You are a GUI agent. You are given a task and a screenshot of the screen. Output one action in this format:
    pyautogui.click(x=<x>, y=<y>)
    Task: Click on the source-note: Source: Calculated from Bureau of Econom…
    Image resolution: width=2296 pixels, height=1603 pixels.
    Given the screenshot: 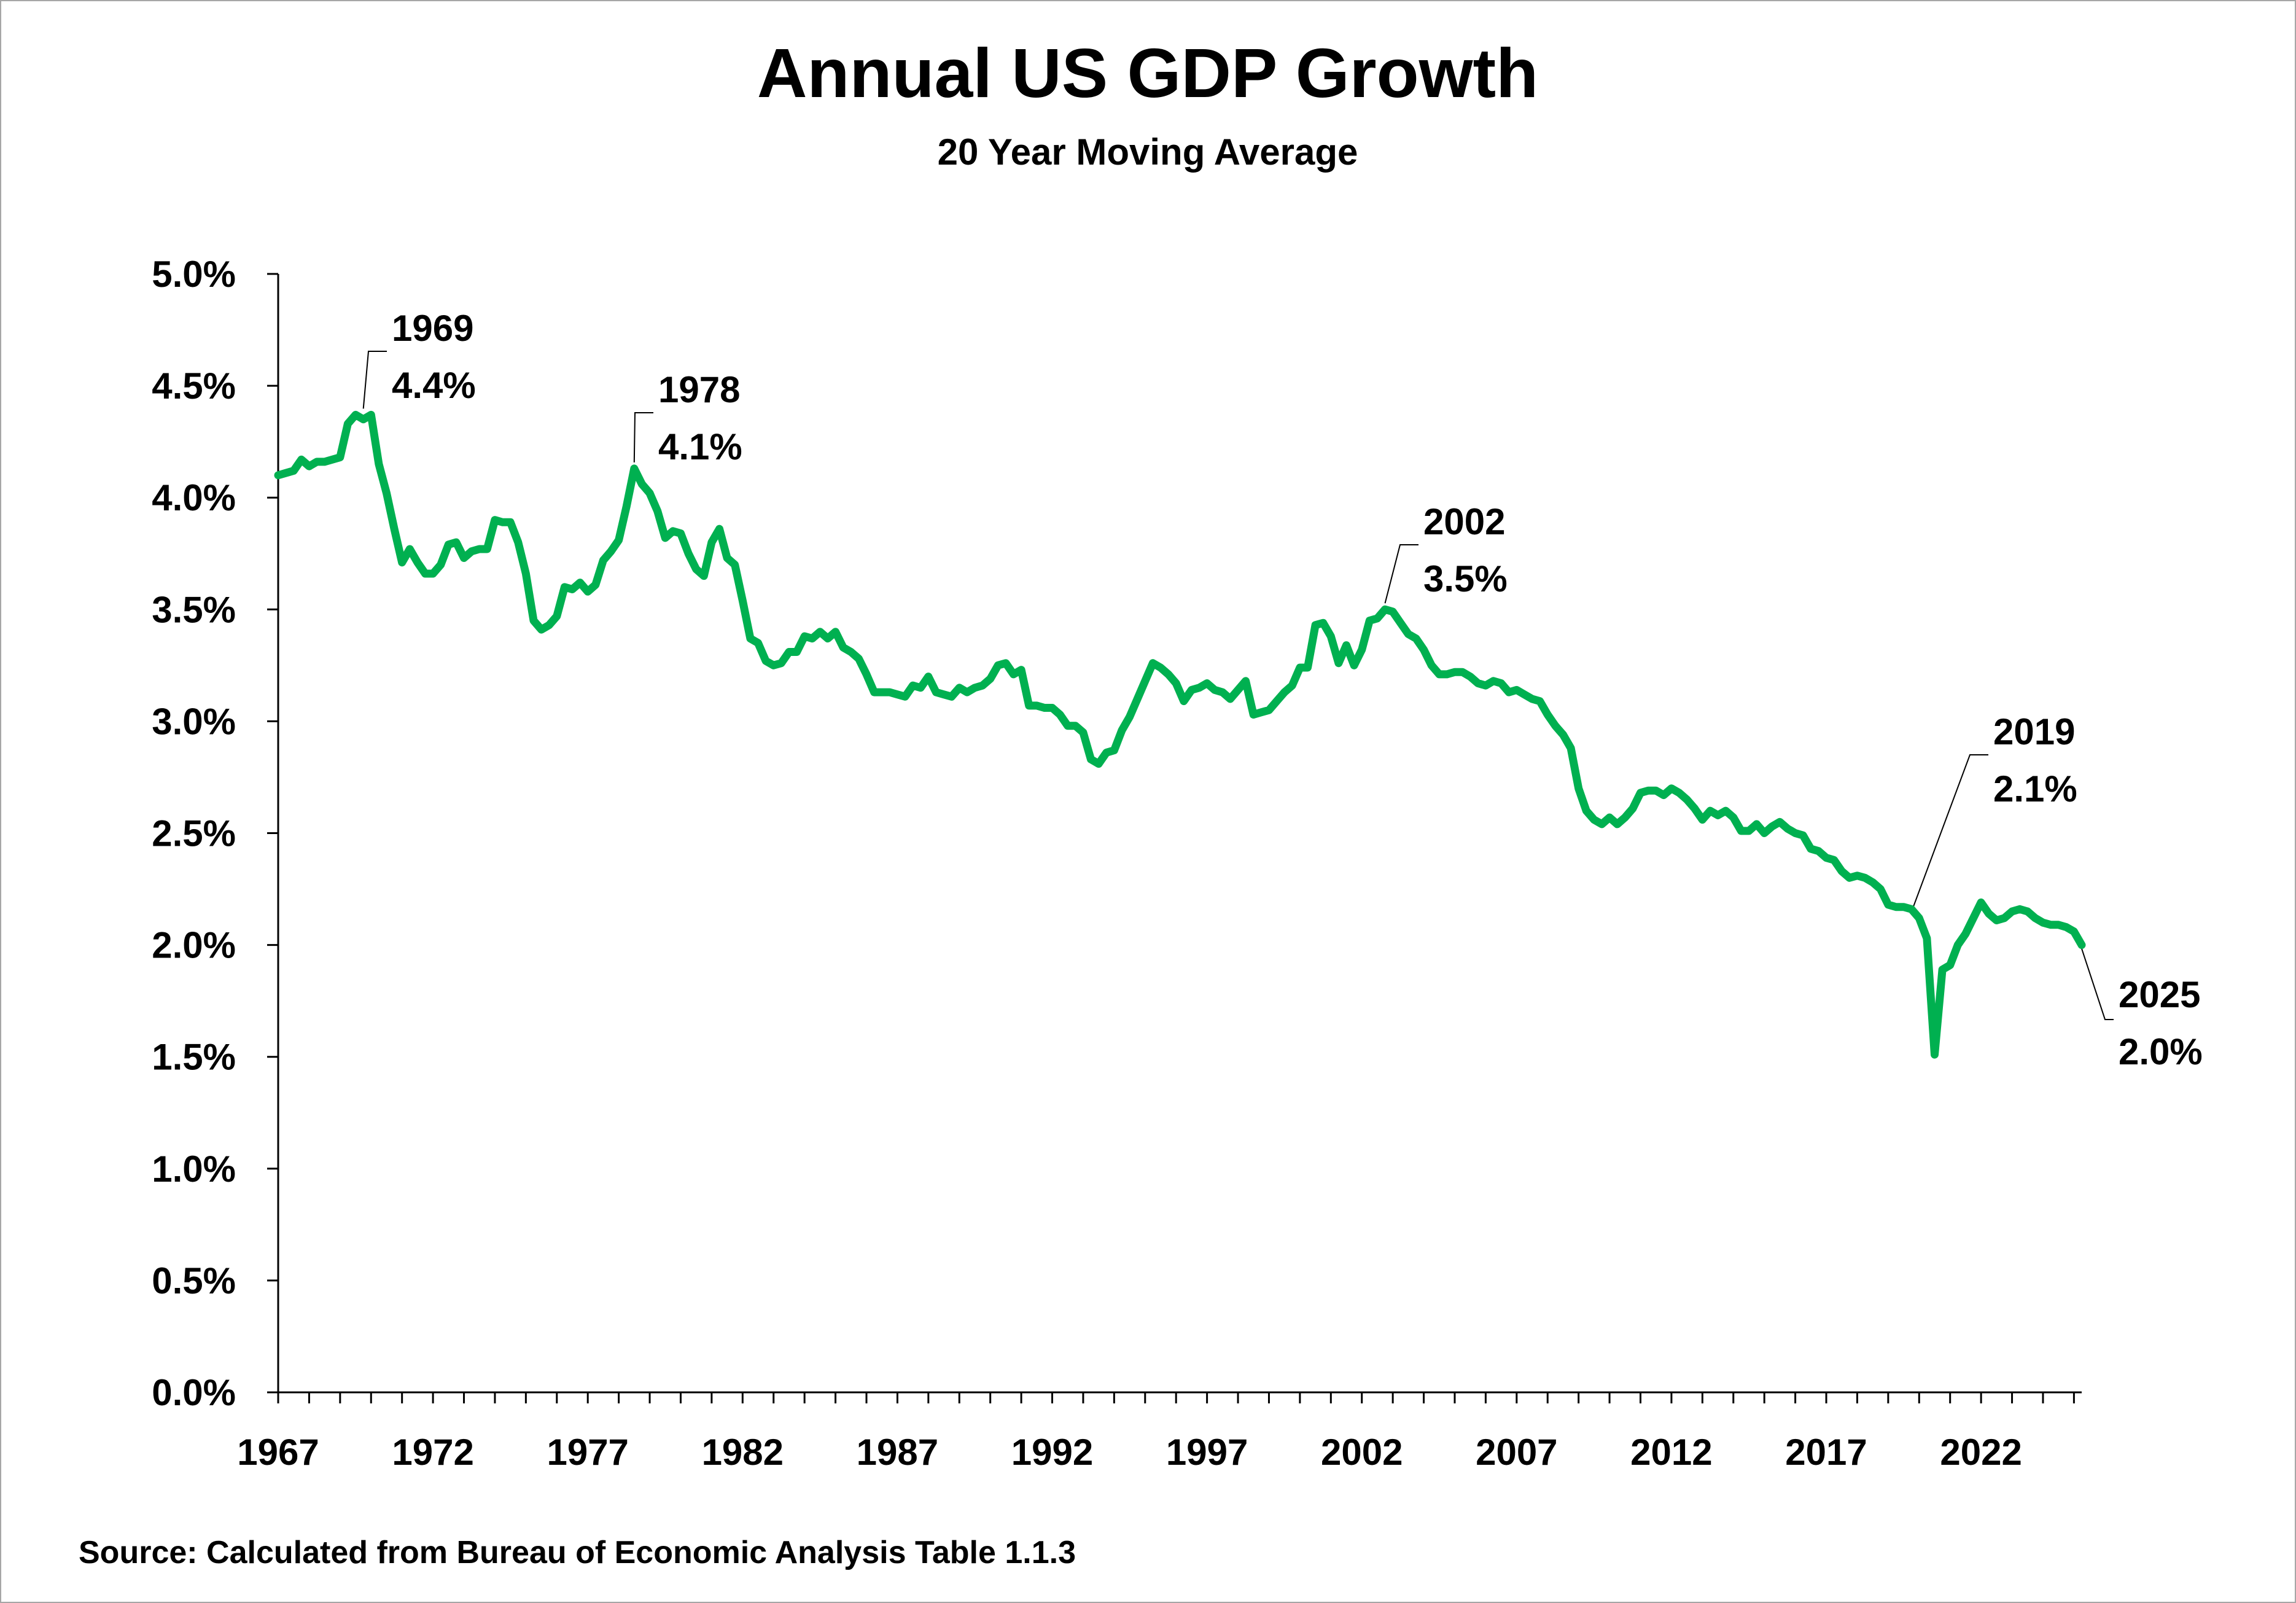 What is the action you would take?
    pyautogui.click(x=577, y=1552)
    